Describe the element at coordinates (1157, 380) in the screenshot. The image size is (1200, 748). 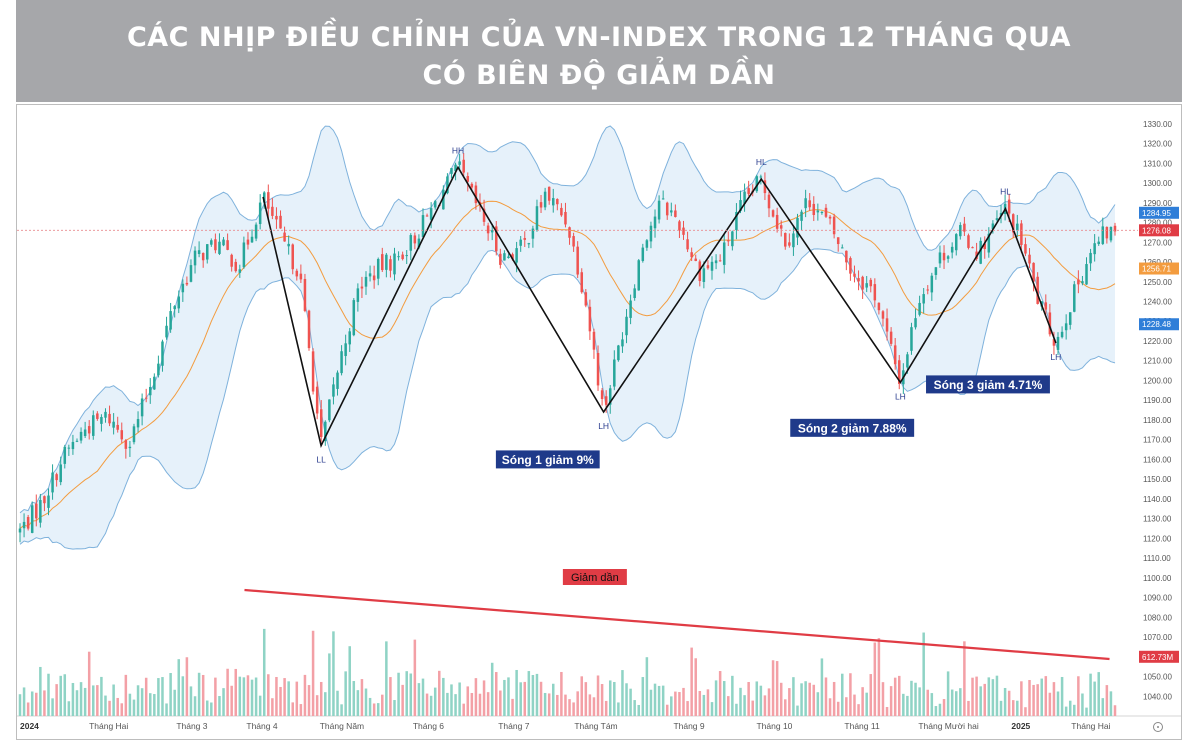
I see `y-tick-label: 1200.00` at that location.